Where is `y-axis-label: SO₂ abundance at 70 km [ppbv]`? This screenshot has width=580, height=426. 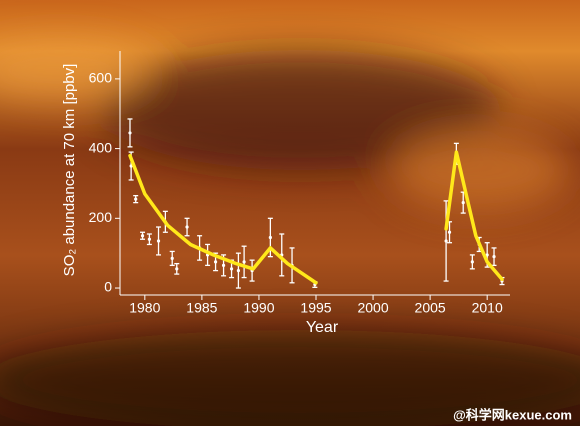 y-axis-label: SO₂ abundance at 70 km [ppbv] is located at coordinates (69, 170).